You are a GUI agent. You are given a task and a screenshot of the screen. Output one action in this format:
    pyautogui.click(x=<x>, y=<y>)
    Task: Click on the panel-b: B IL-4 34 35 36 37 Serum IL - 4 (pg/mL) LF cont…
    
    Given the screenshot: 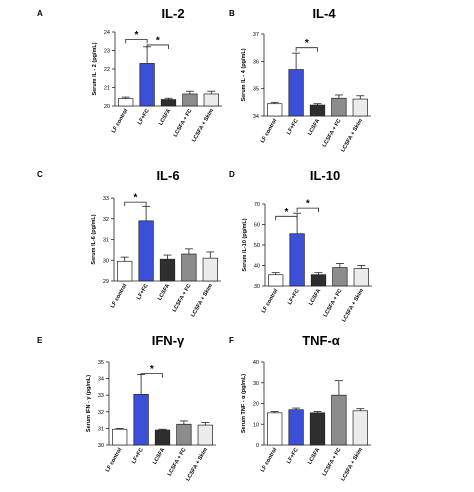 What is the action you would take?
    pyautogui.click(x=300, y=79)
    